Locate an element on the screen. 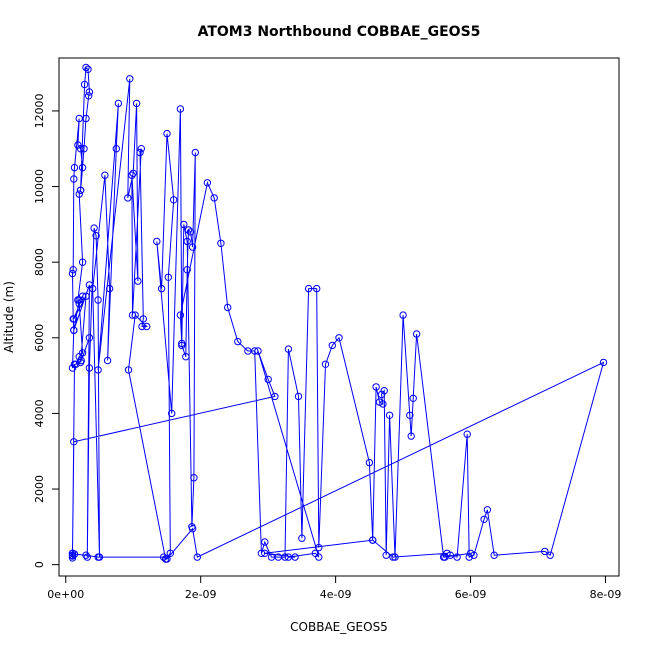 This screenshot has height=650, width=650. chart-title: ATOM3 Northbound COBBAE_GEOS5 is located at coordinates (339, 32).